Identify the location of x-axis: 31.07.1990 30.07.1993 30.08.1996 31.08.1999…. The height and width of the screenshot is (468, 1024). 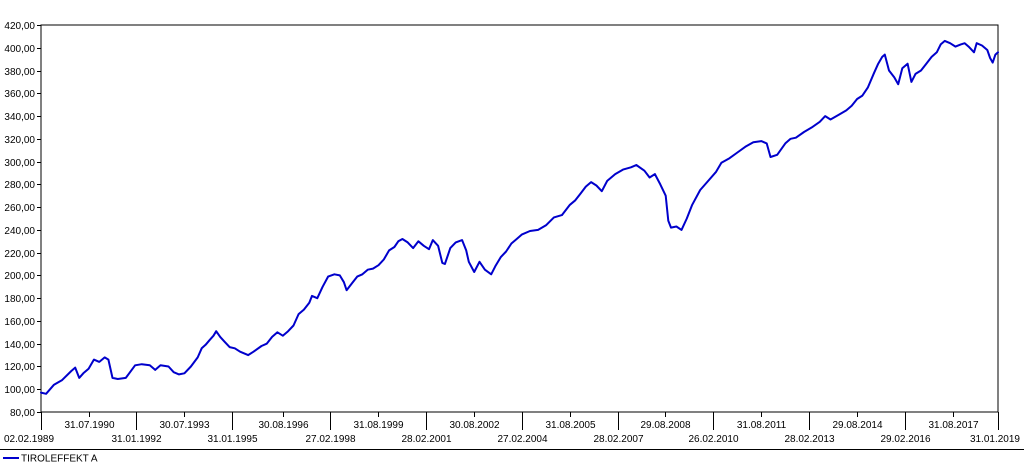
(512, 428).